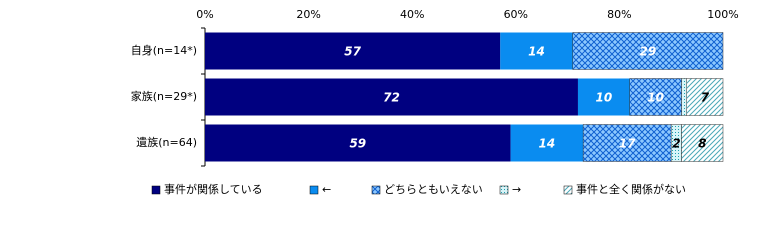 The image size is (762, 240). Describe the element at coordinates (676, 144) in the screenshot. I see `data-label: 2` at that location.